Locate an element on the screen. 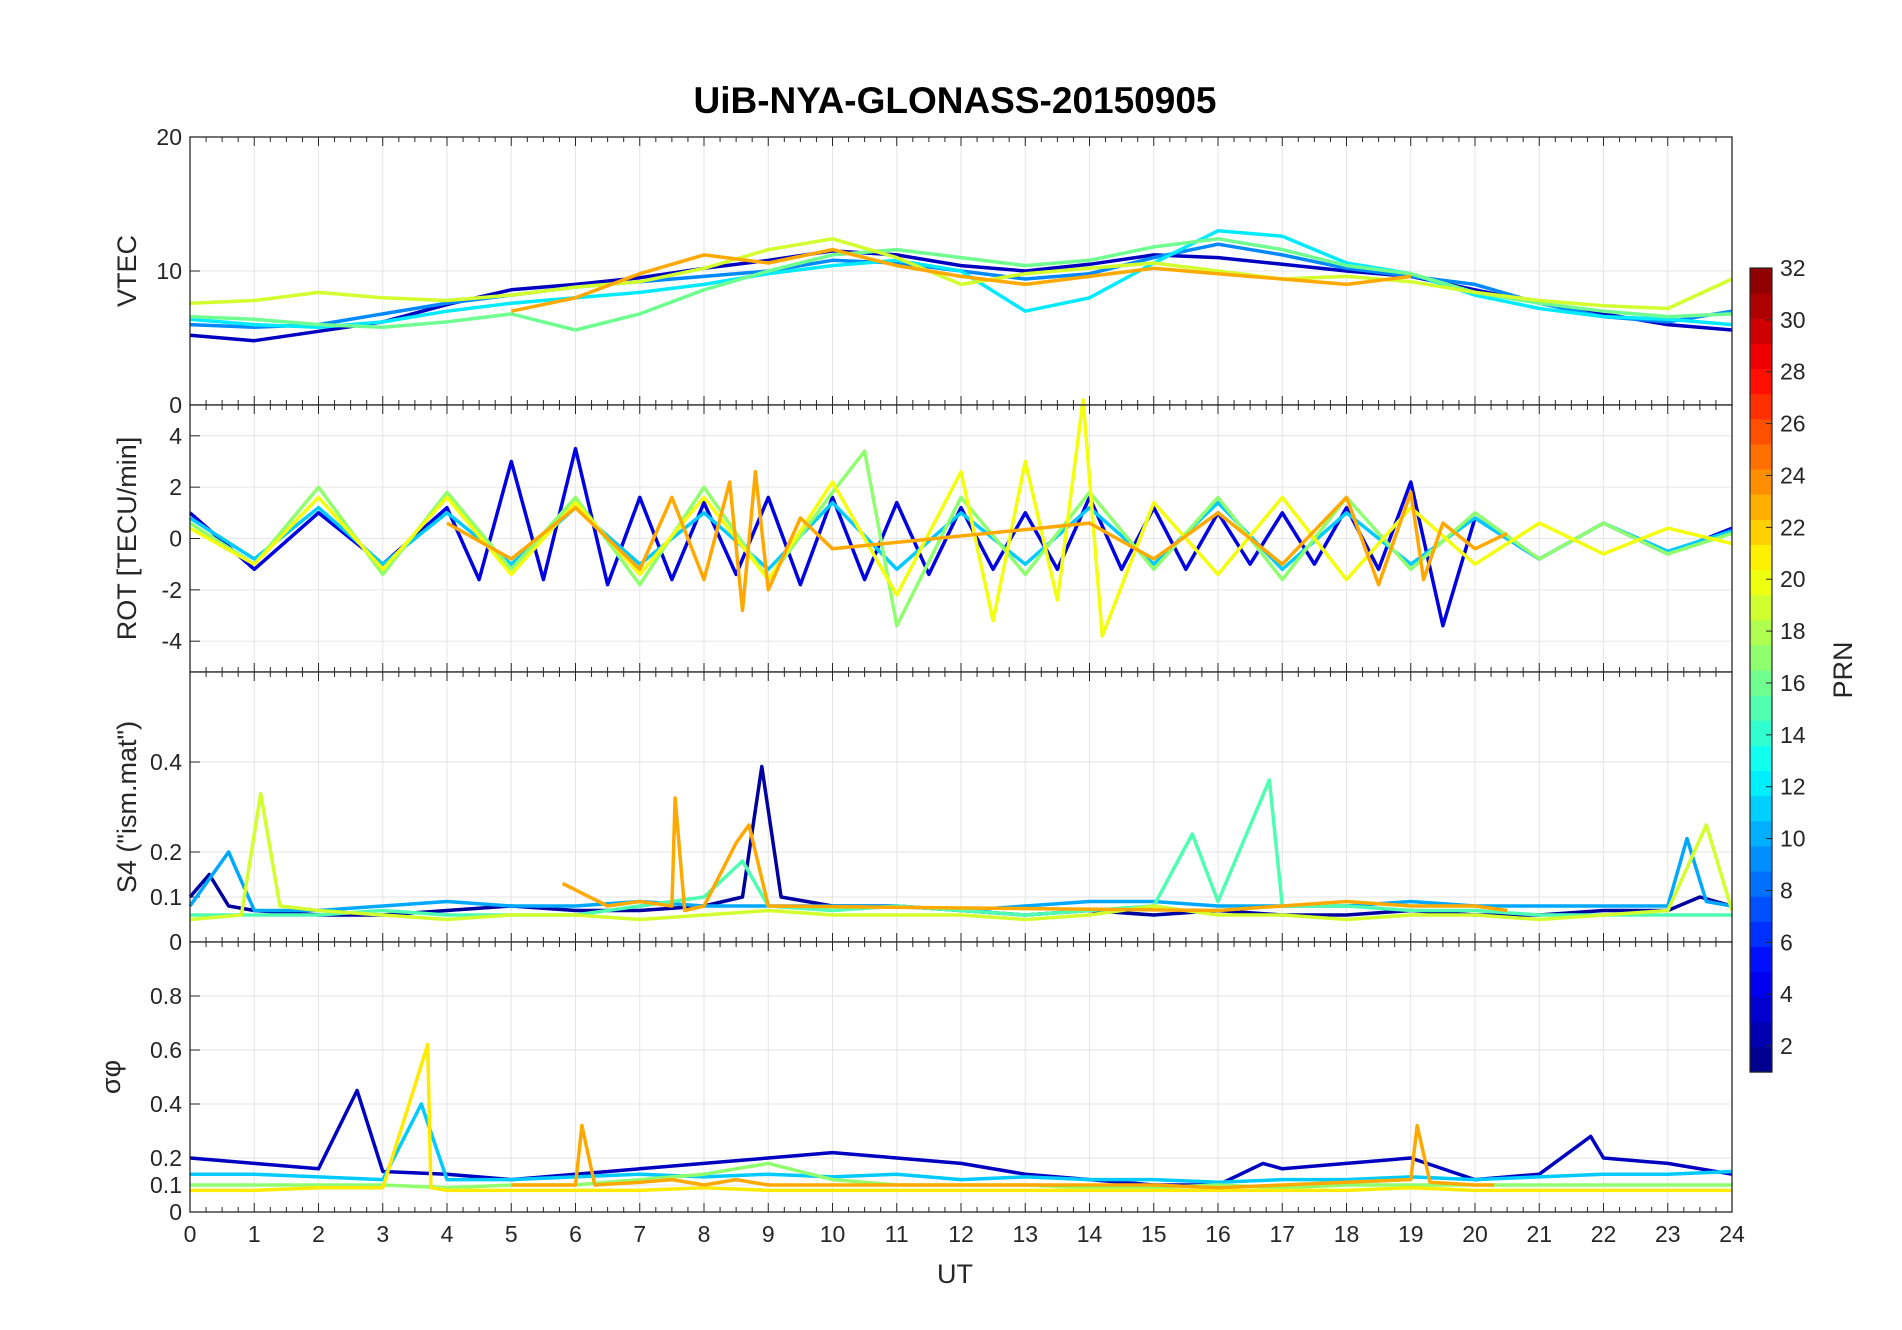  y-tick-label: 10 is located at coordinates (169, 271).